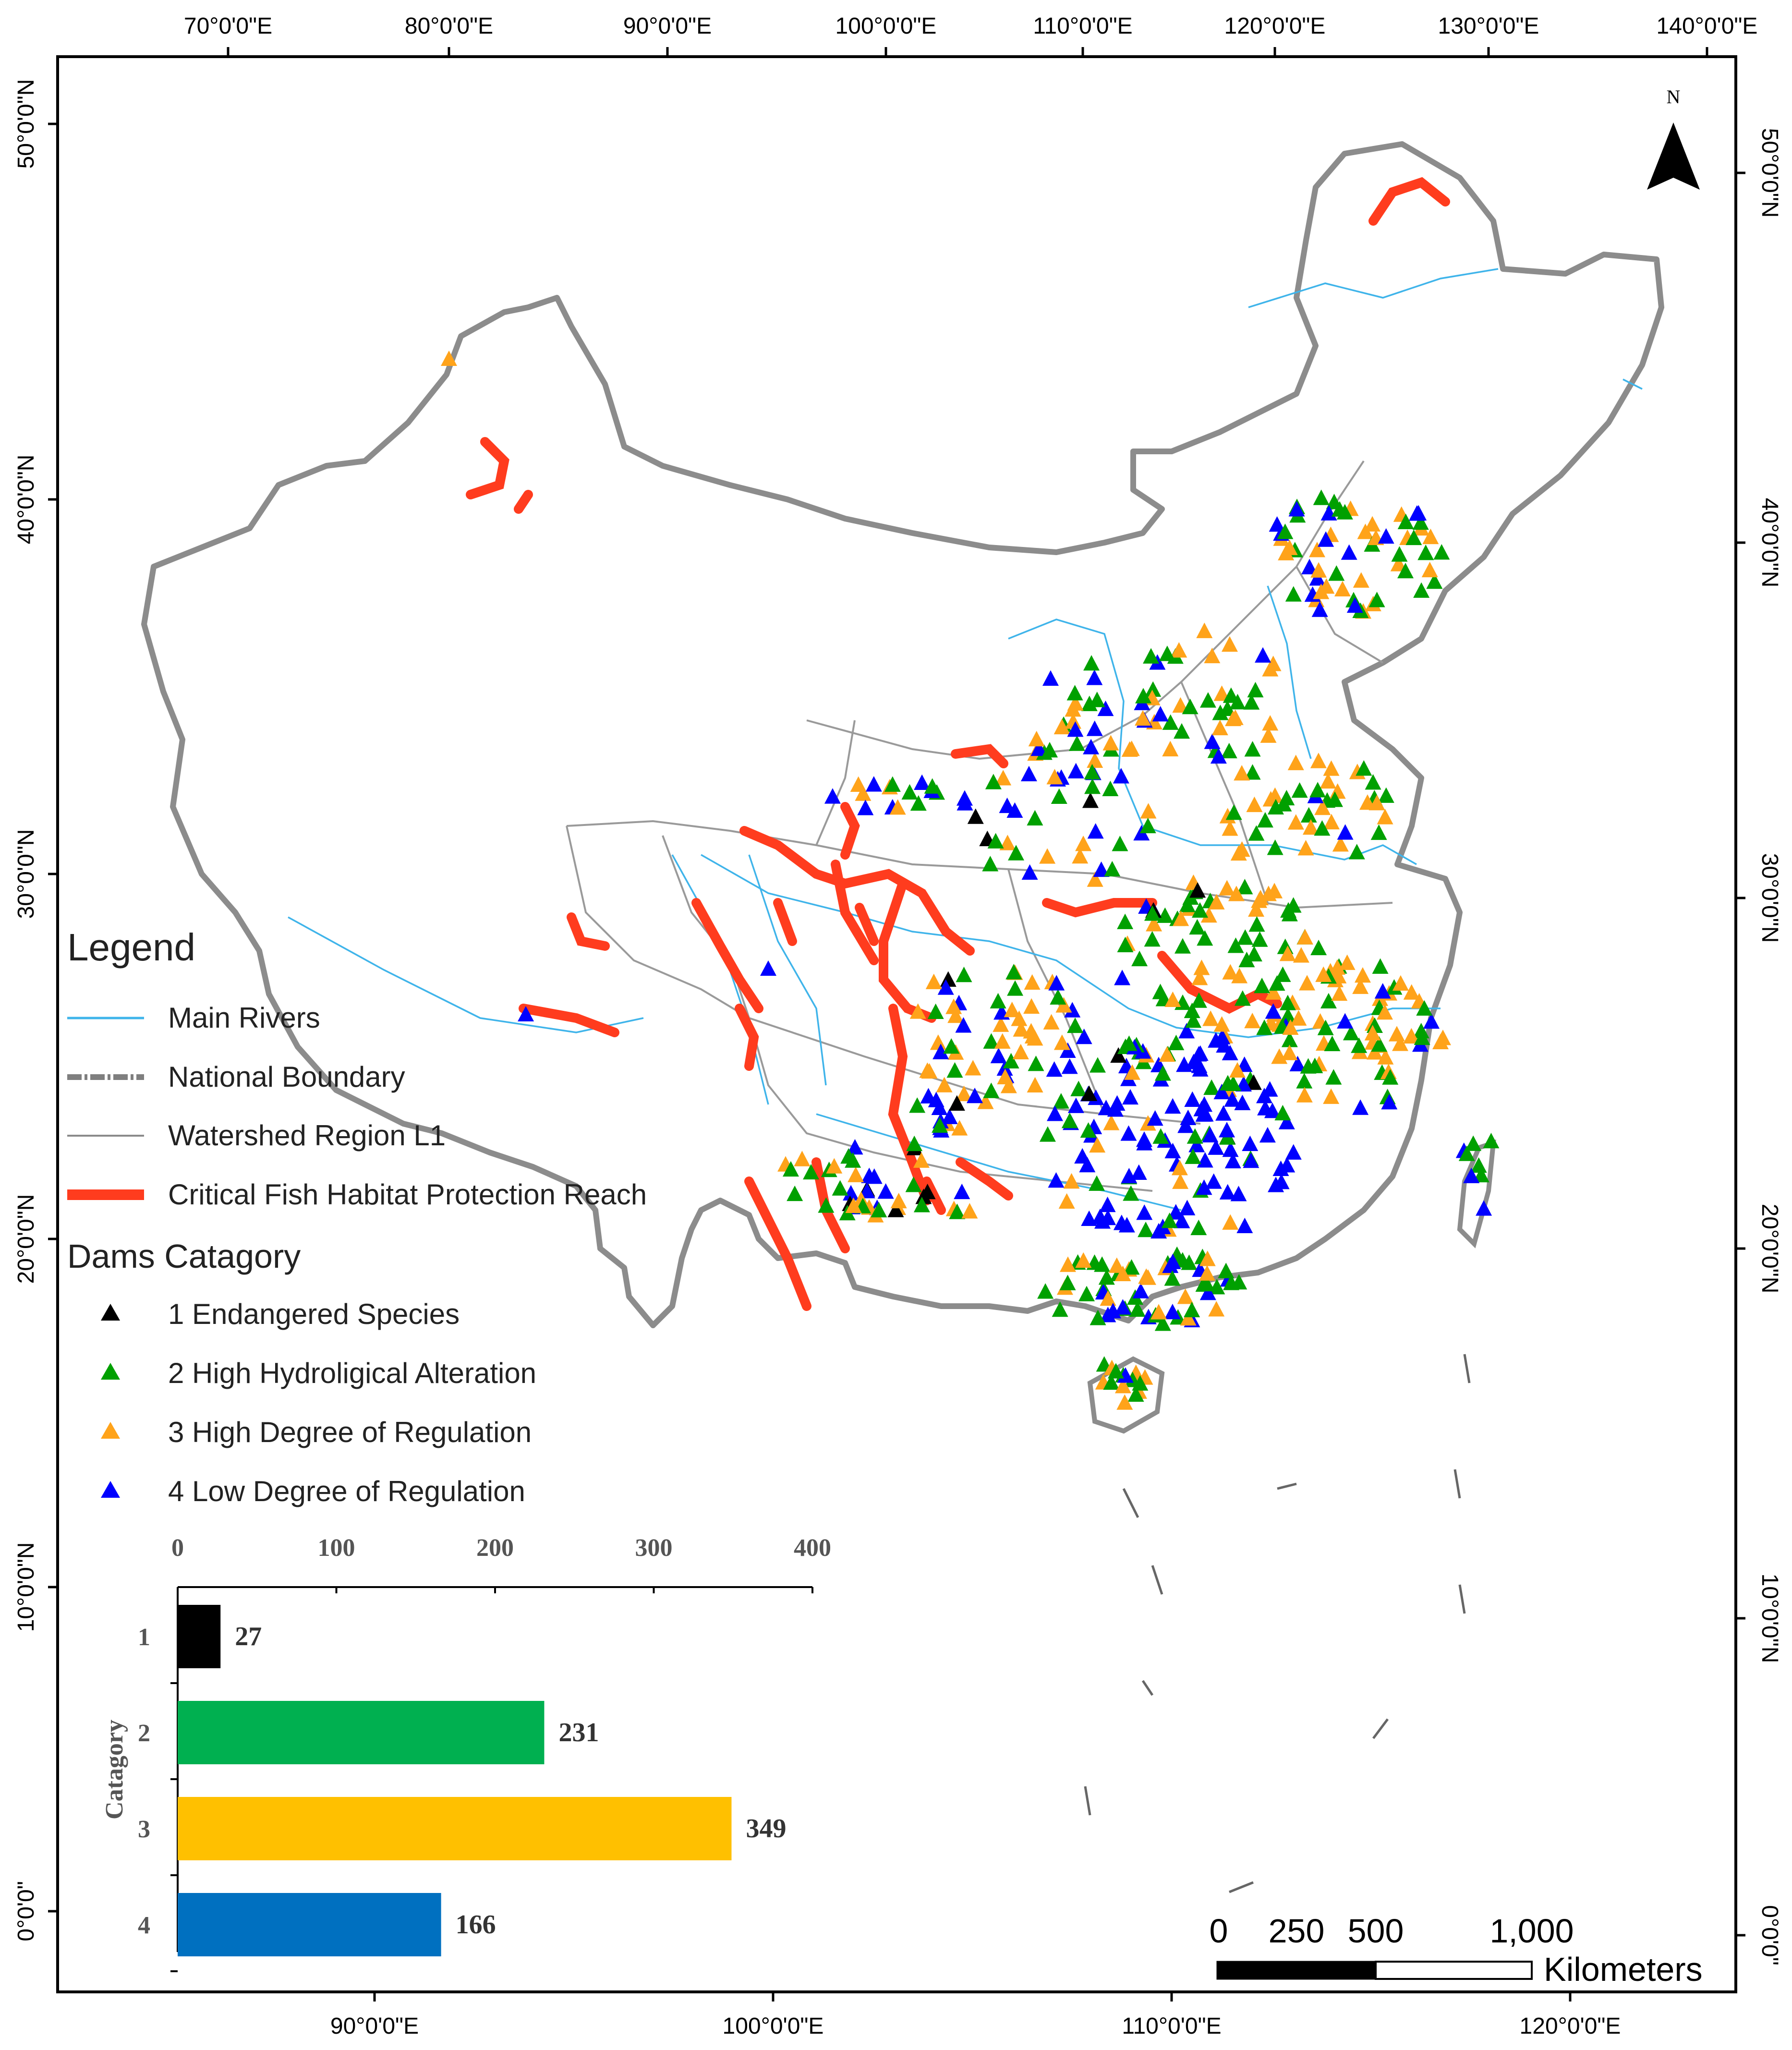  I want to click on north-arrow-icon, so click(1673, 156).